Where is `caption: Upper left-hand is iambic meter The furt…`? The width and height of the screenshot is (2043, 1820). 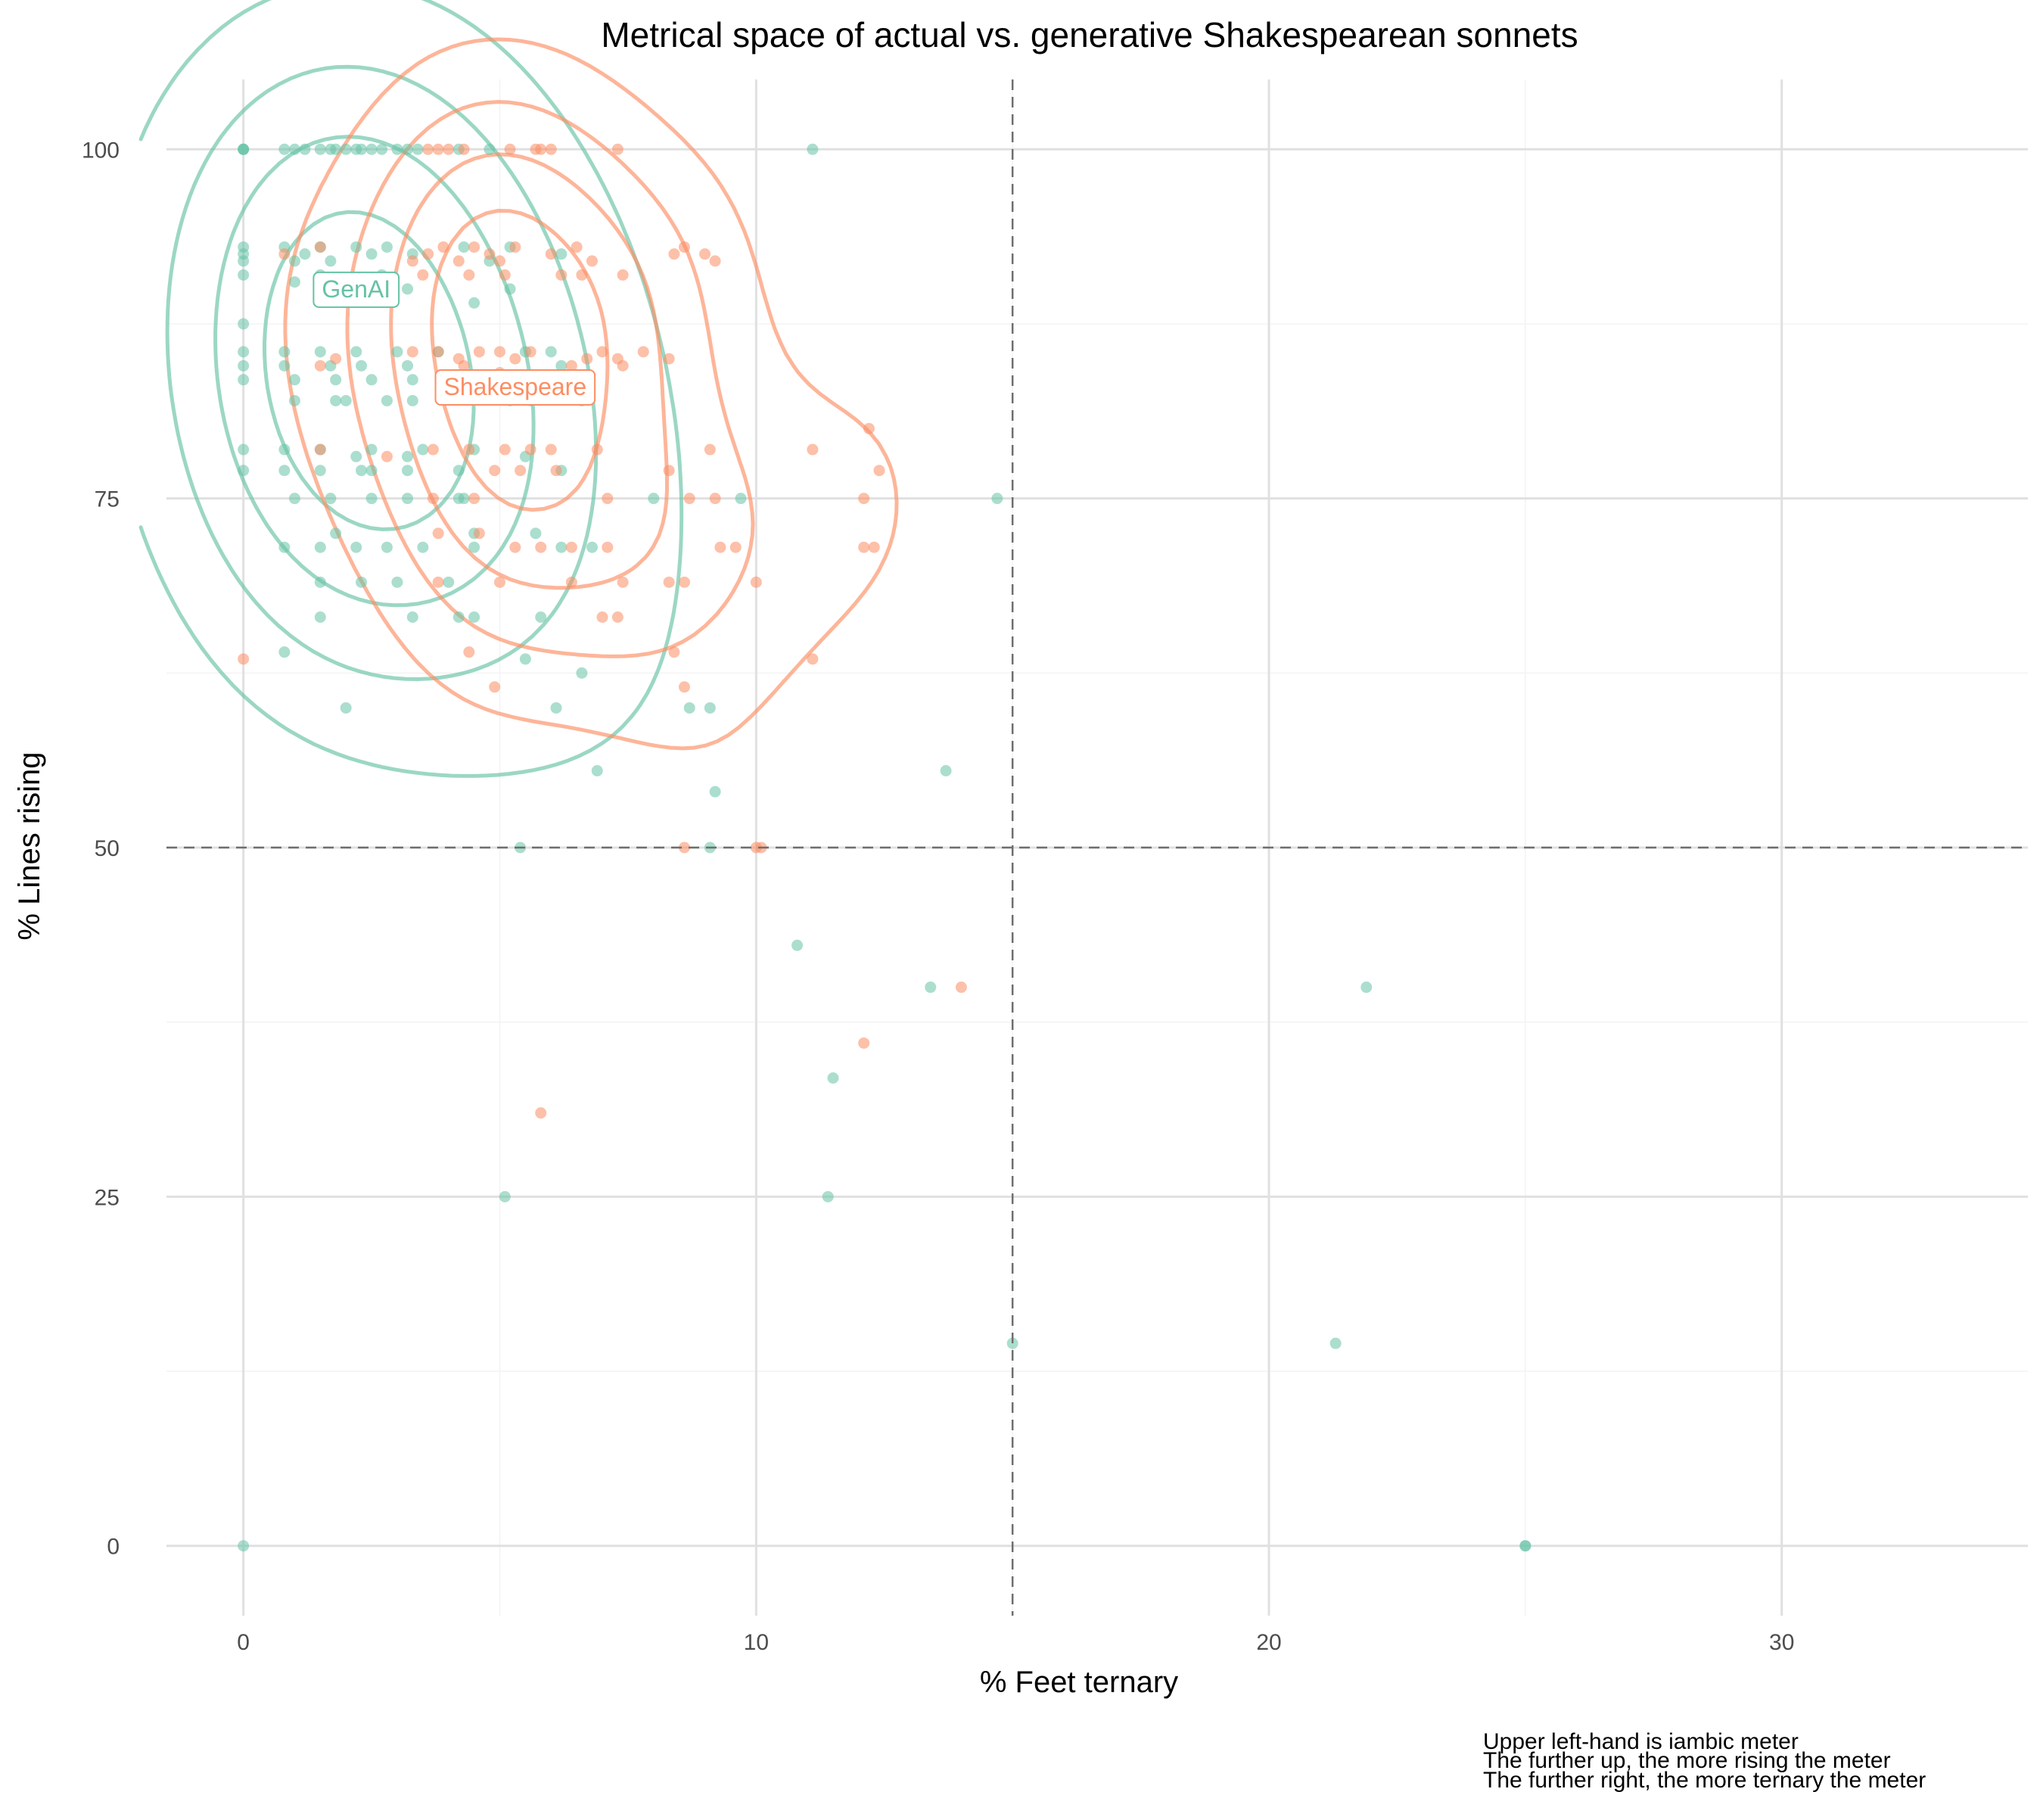 caption: Upper left-hand is iambic meter The furt… is located at coordinates (1705, 1761).